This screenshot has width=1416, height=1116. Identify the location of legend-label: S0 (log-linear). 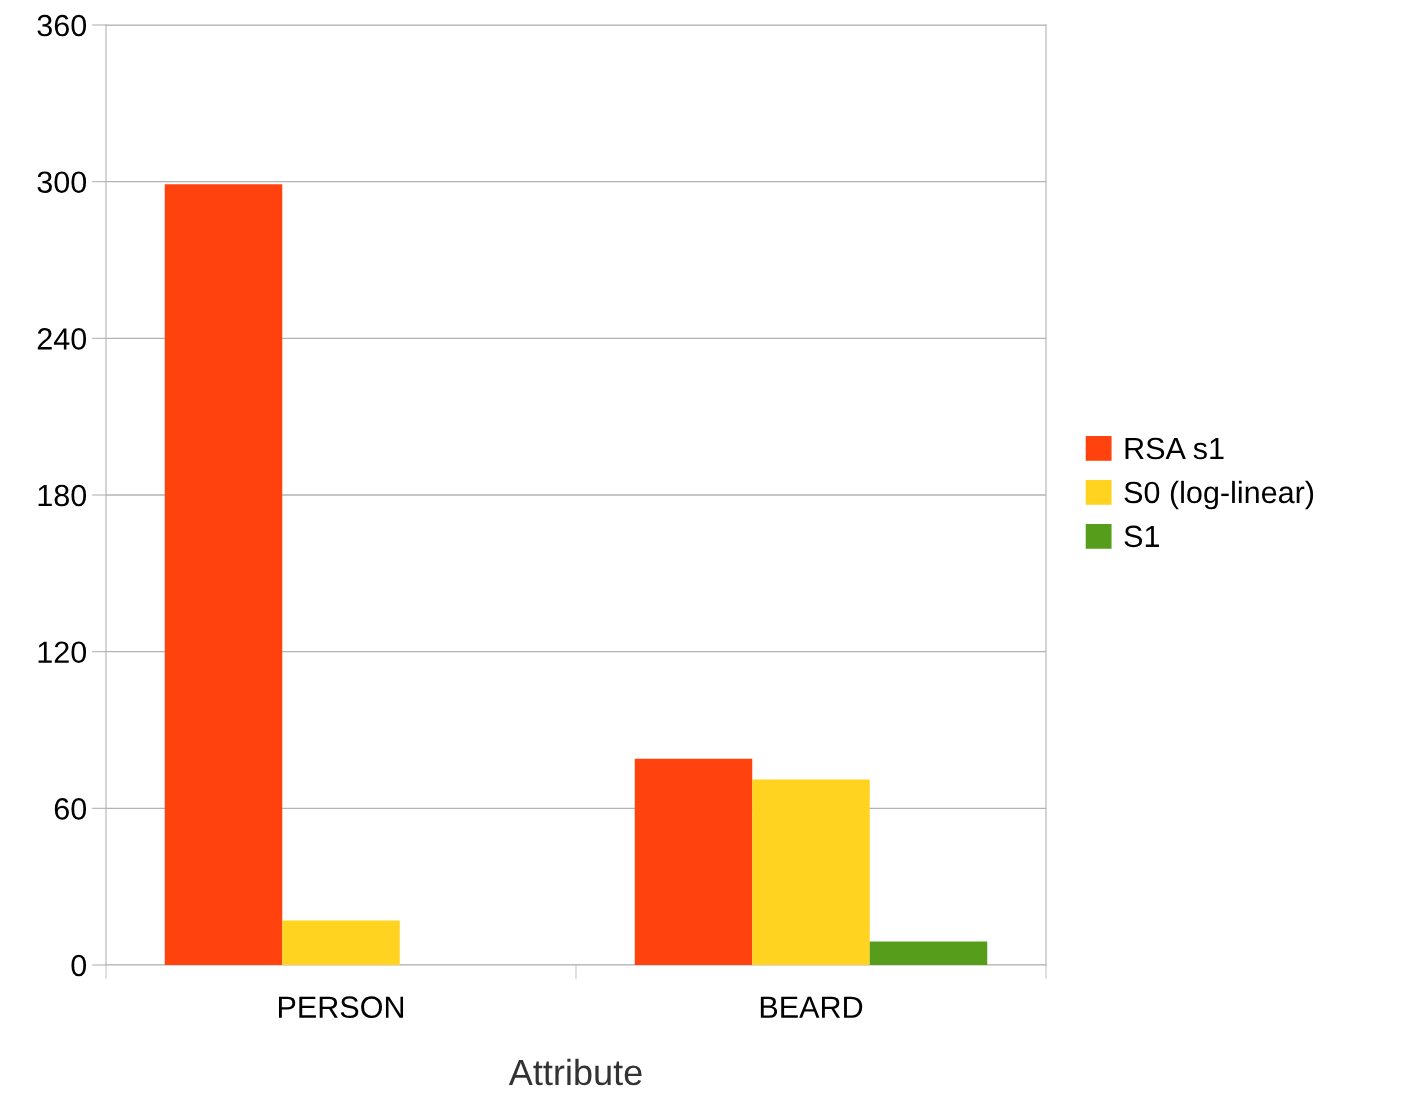
(1219, 495).